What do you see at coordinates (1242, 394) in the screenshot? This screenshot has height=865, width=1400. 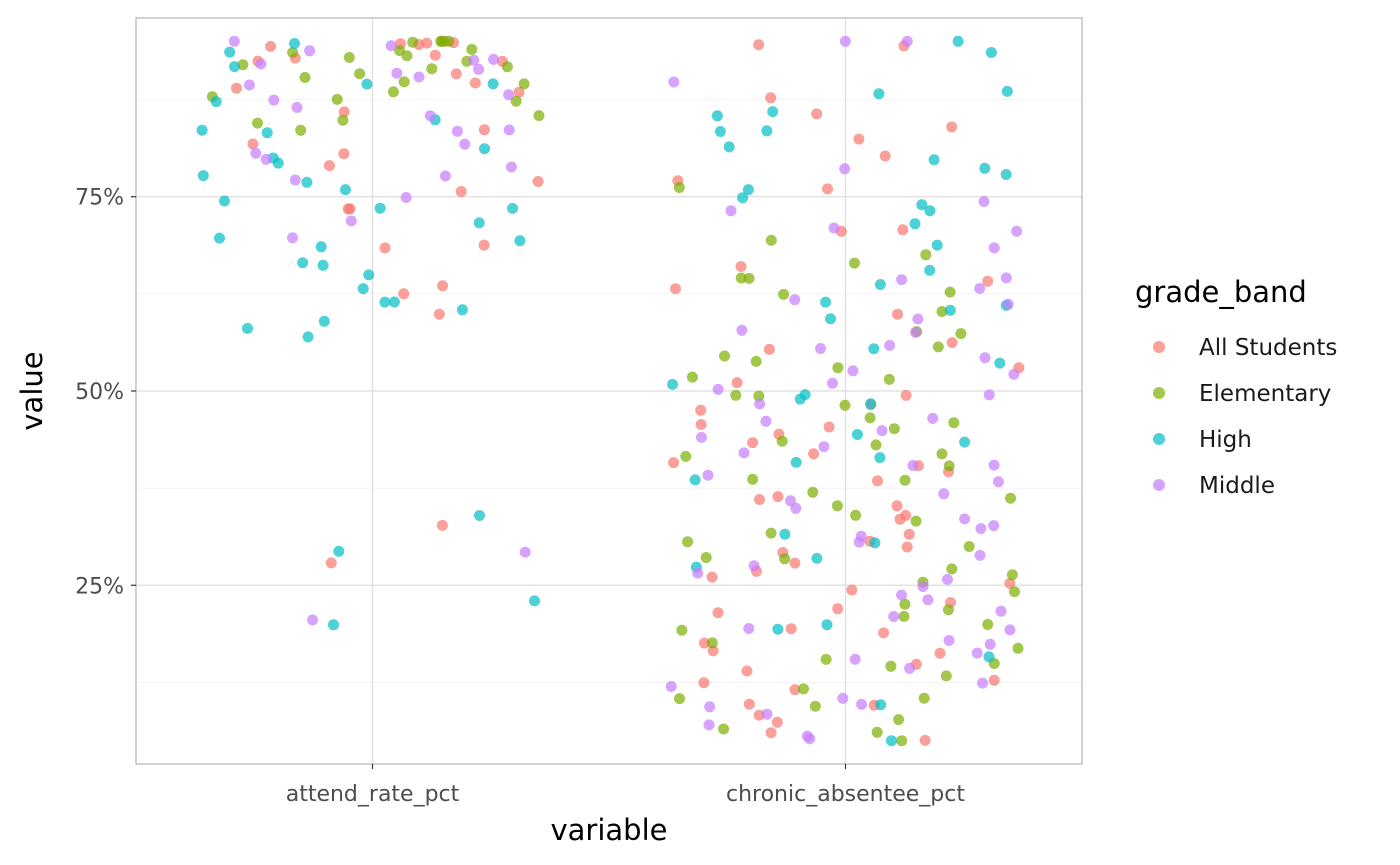 I see `legend-item-elementary: Elementary` at bounding box center [1242, 394].